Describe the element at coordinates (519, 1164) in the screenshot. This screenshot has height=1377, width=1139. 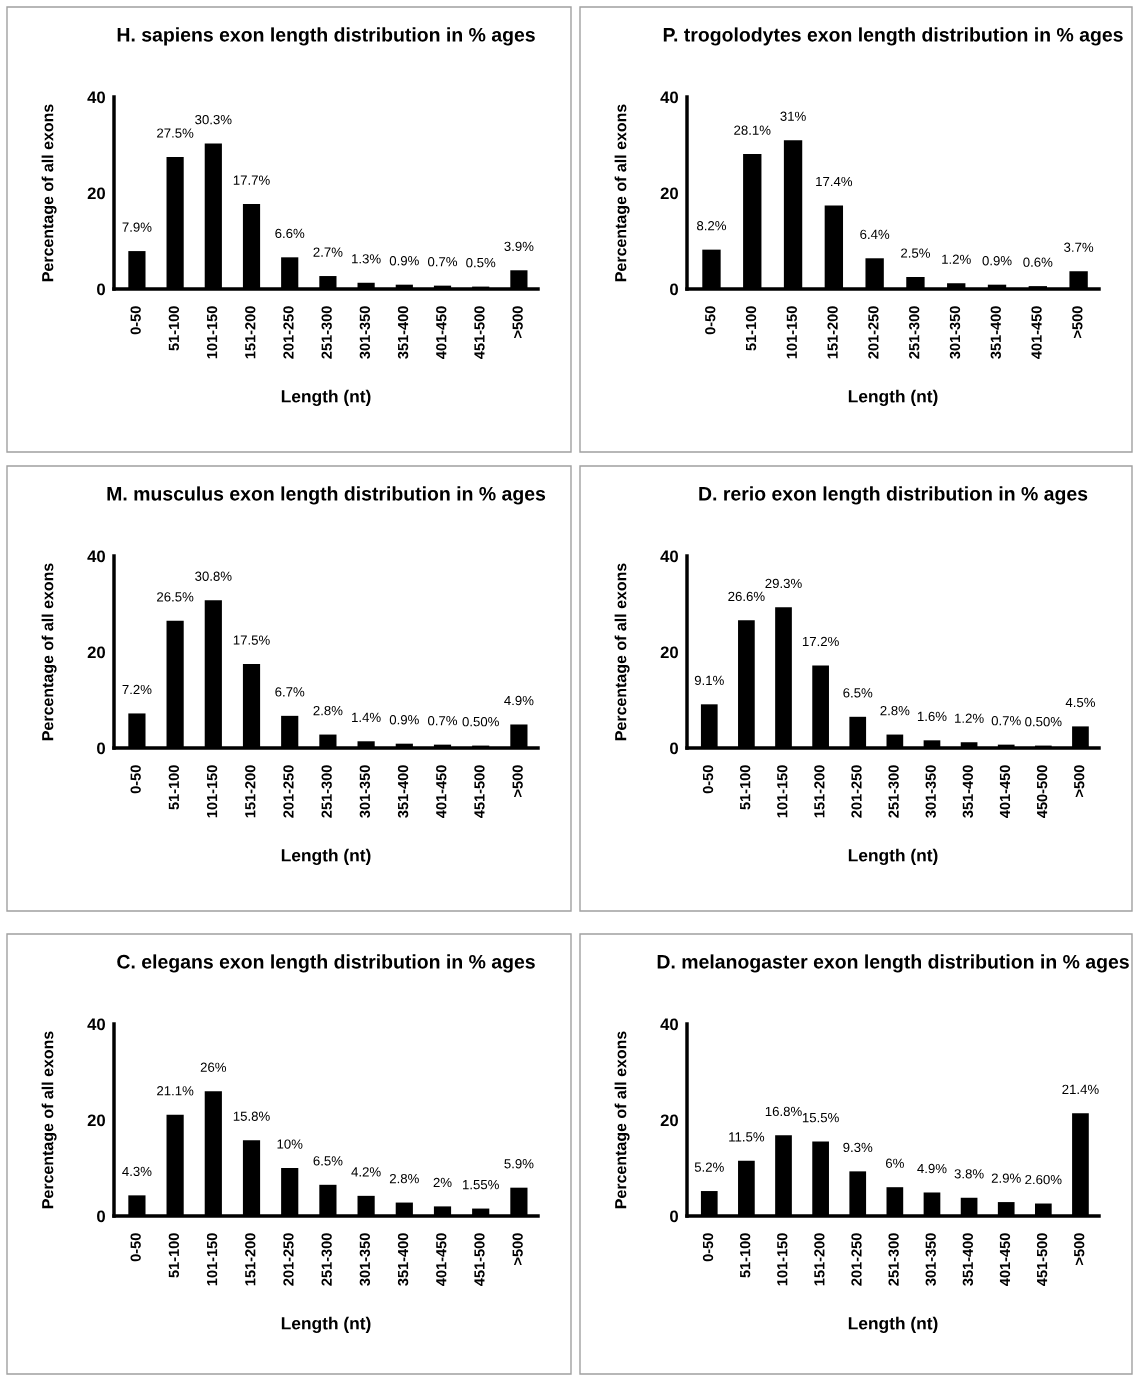
I see `data-label: 5.9%` at that location.